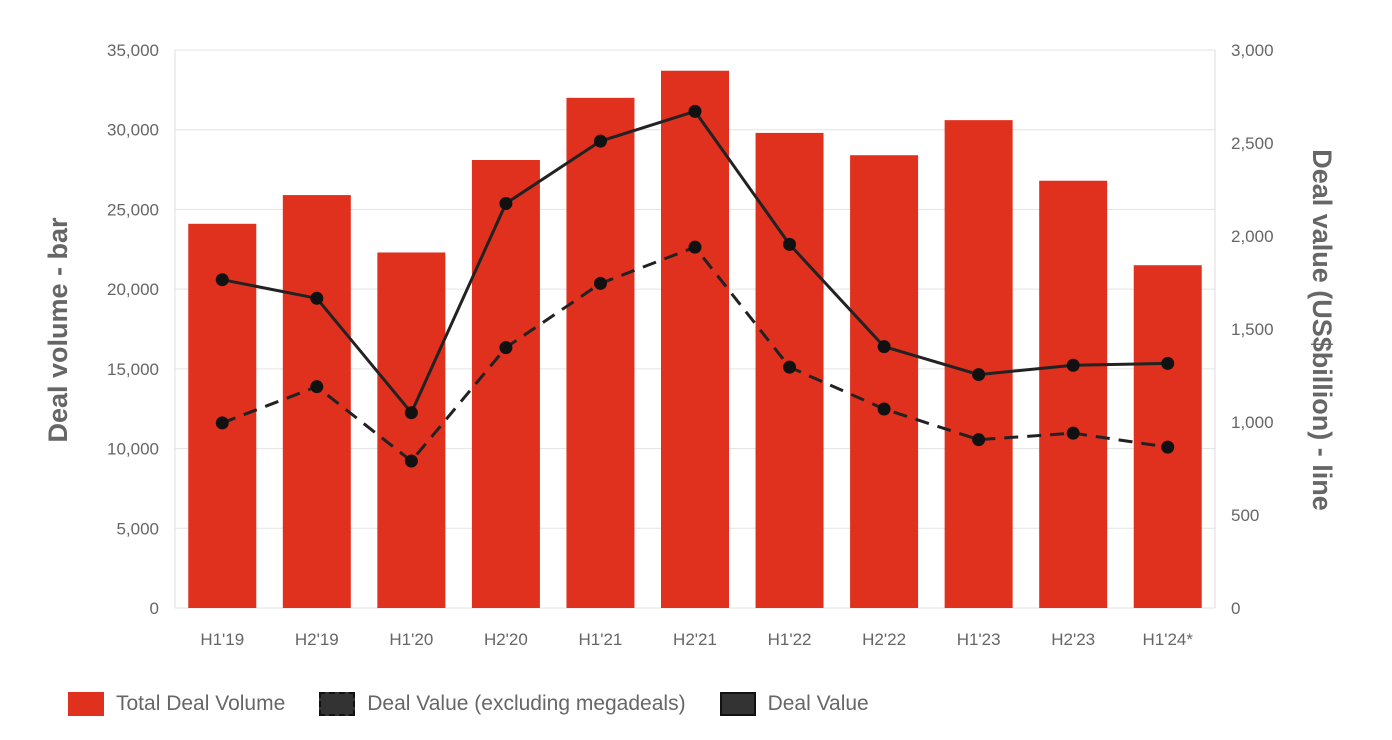 Image resolution: width=1392 pixels, height=740 pixels. I want to click on legend-item-total-deal-volume: Total Deal Volume, so click(176, 704).